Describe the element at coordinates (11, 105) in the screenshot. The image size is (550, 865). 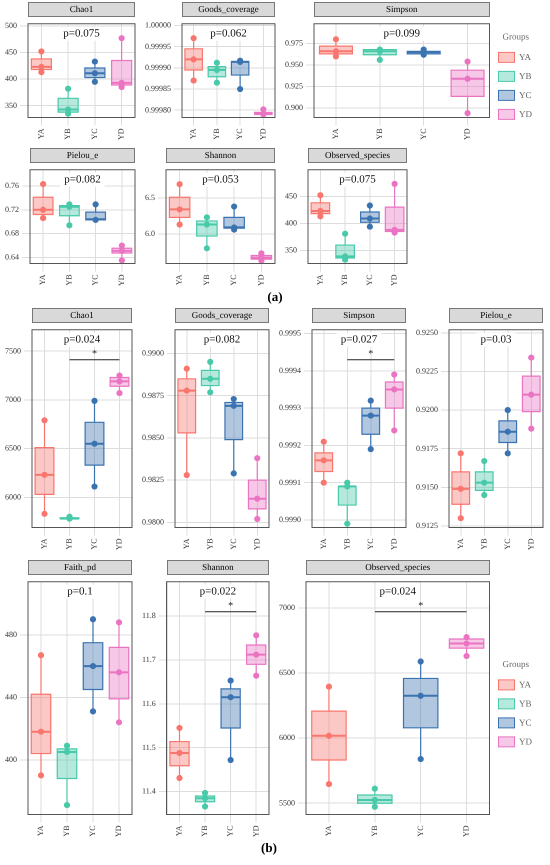
I see `y-tick-label: 350` at that location.